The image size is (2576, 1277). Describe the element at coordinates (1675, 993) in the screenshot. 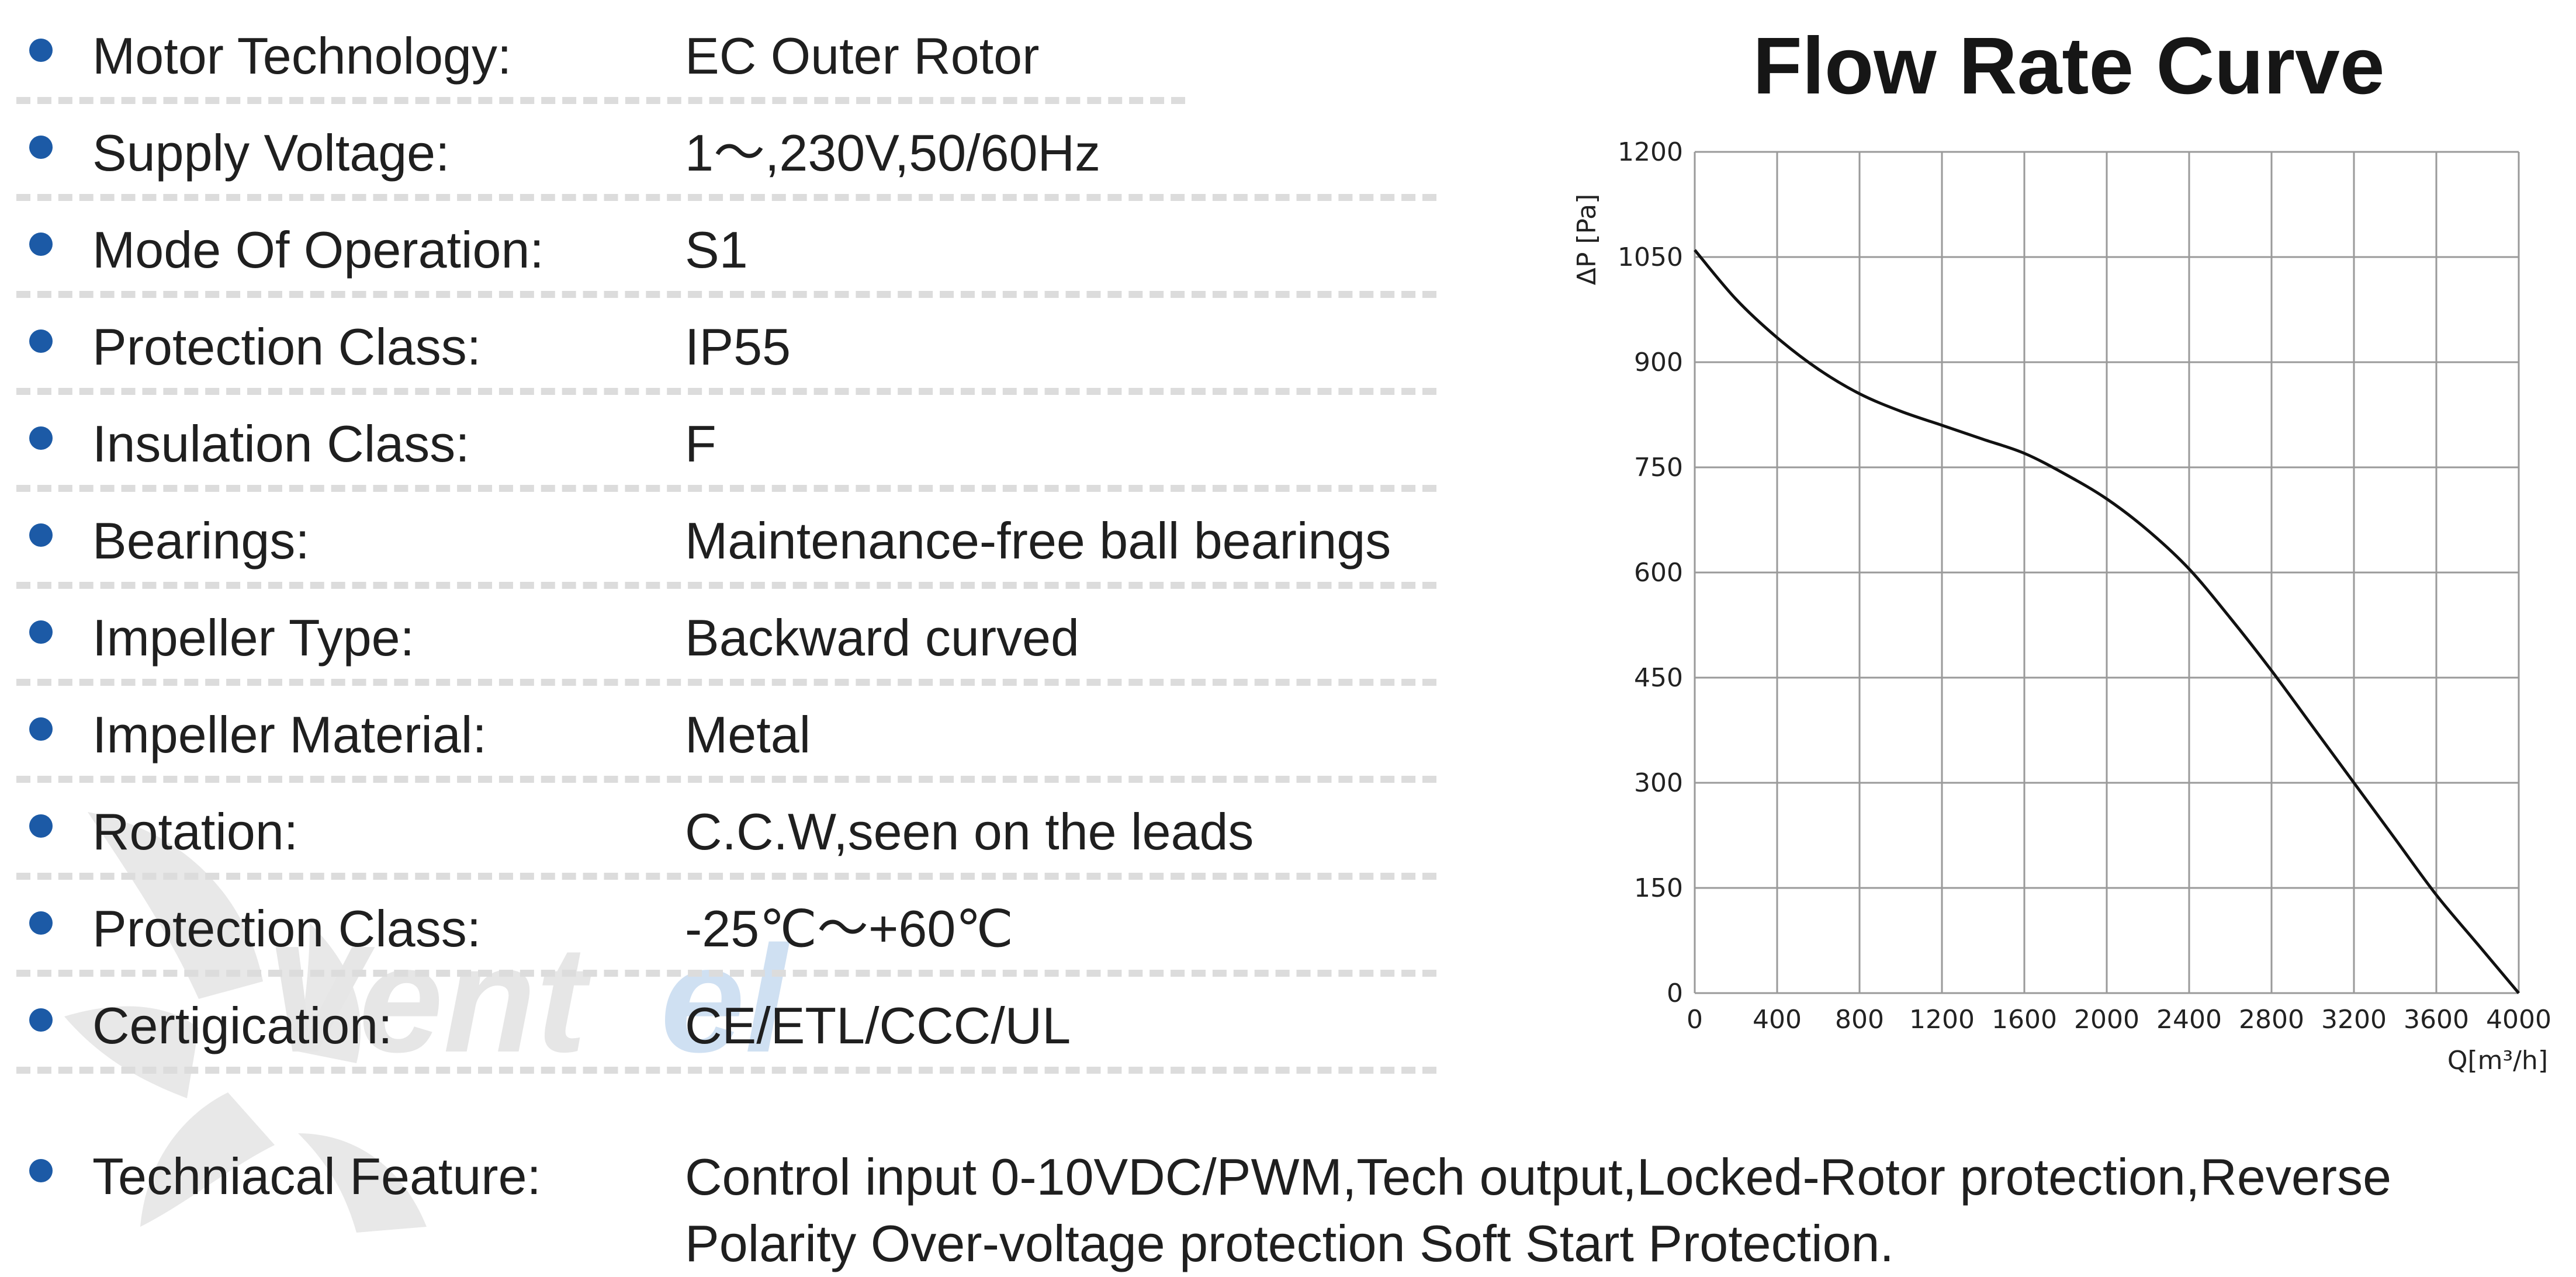

I see `y-tick-label: 0` at that location.